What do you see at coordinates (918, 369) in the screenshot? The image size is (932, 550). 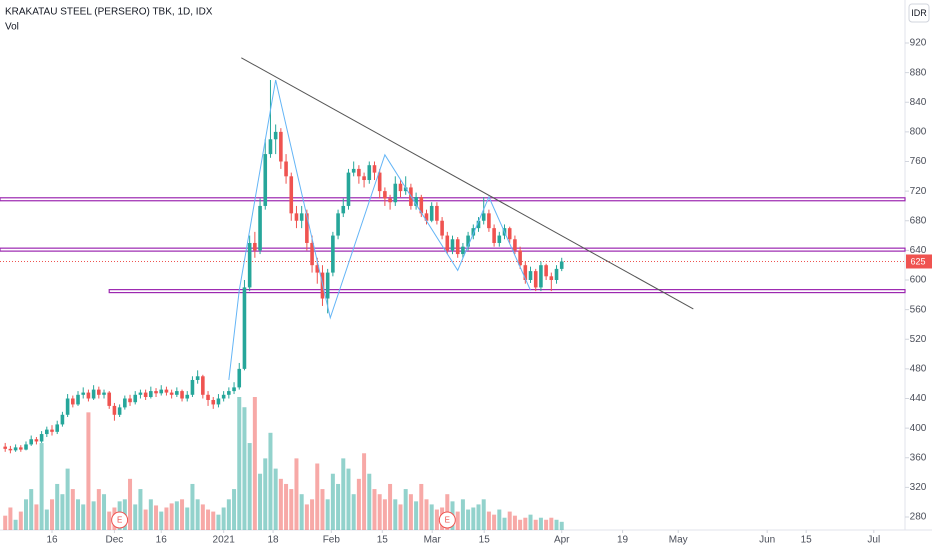 I see `y-tick-label: 480` at bounding box center [918, 369].